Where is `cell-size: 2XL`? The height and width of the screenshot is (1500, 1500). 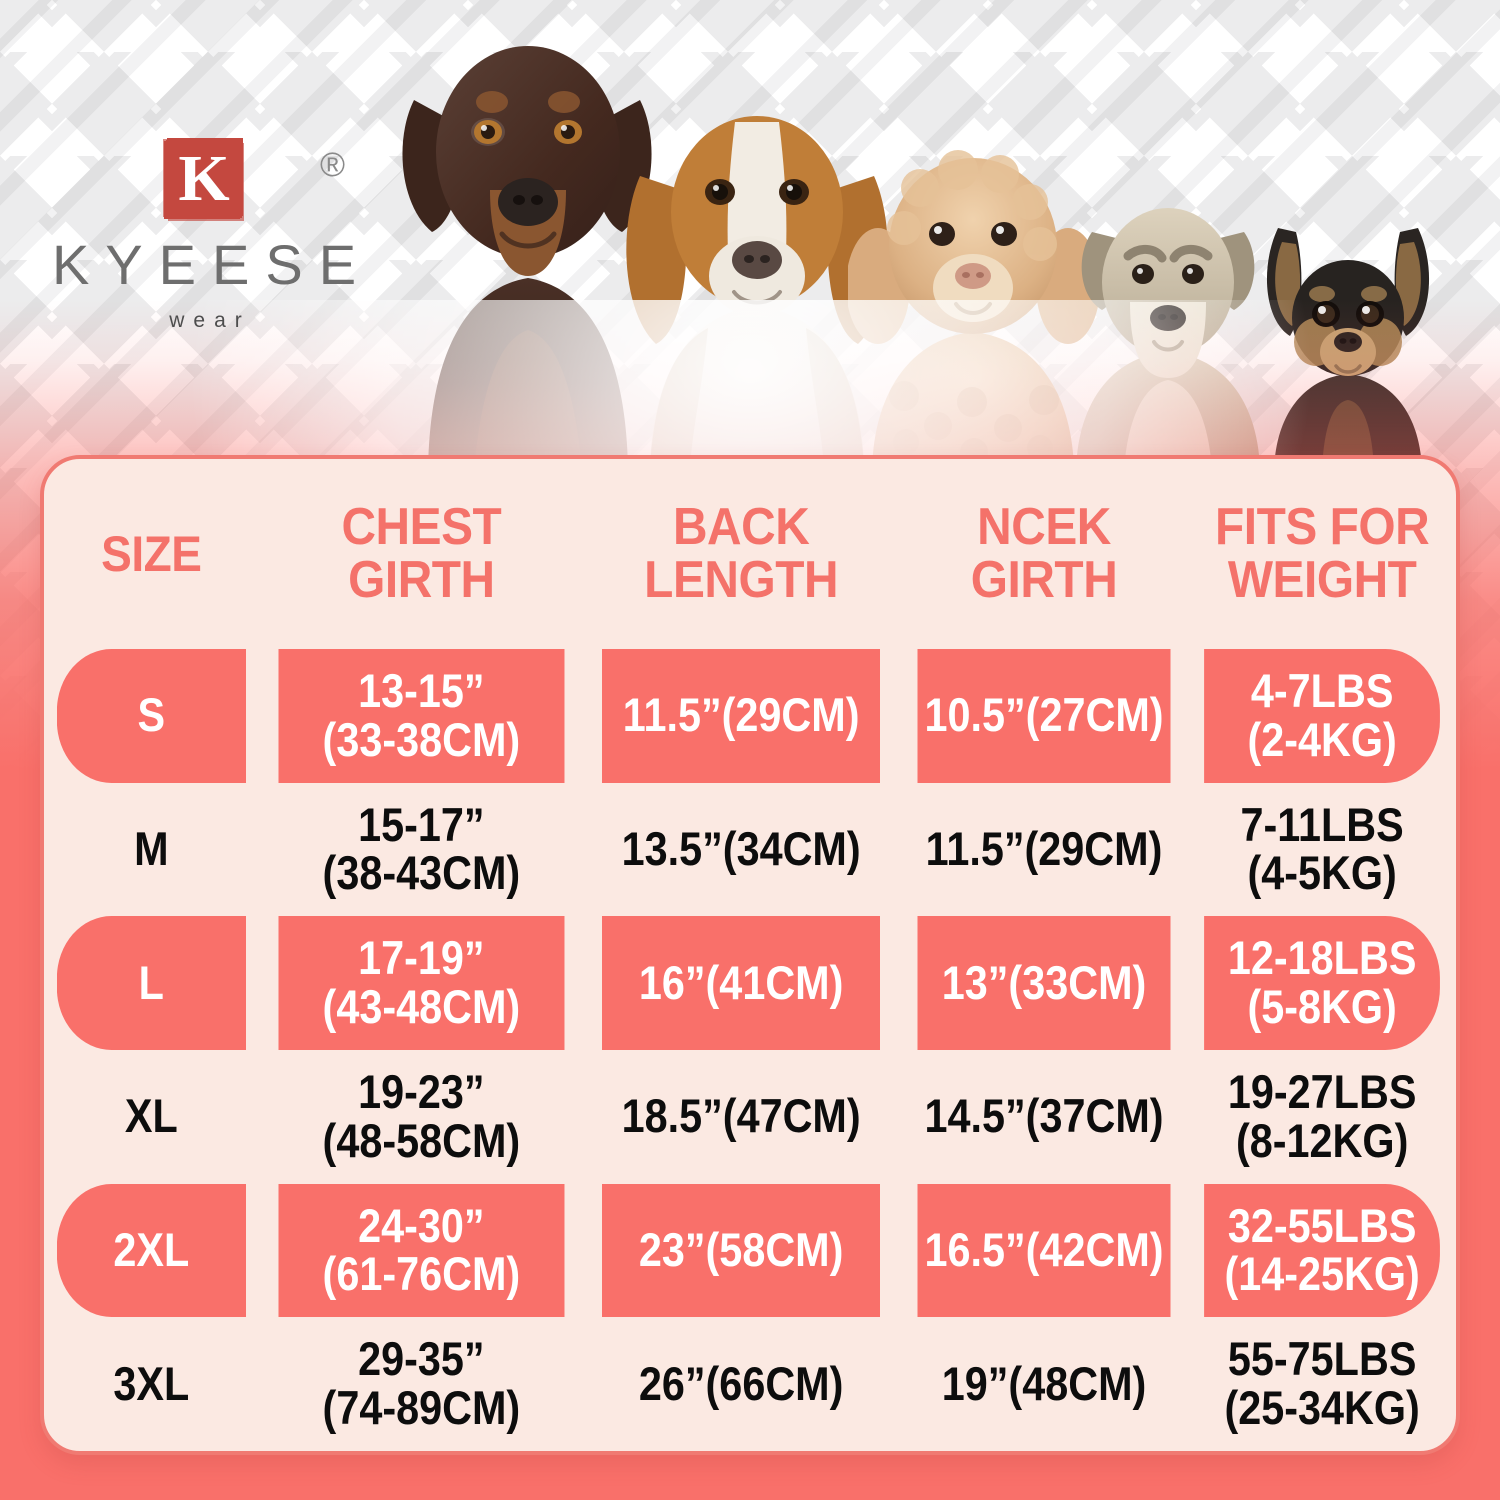 cell-size: 2XL is located at coordinates (151, 1250).